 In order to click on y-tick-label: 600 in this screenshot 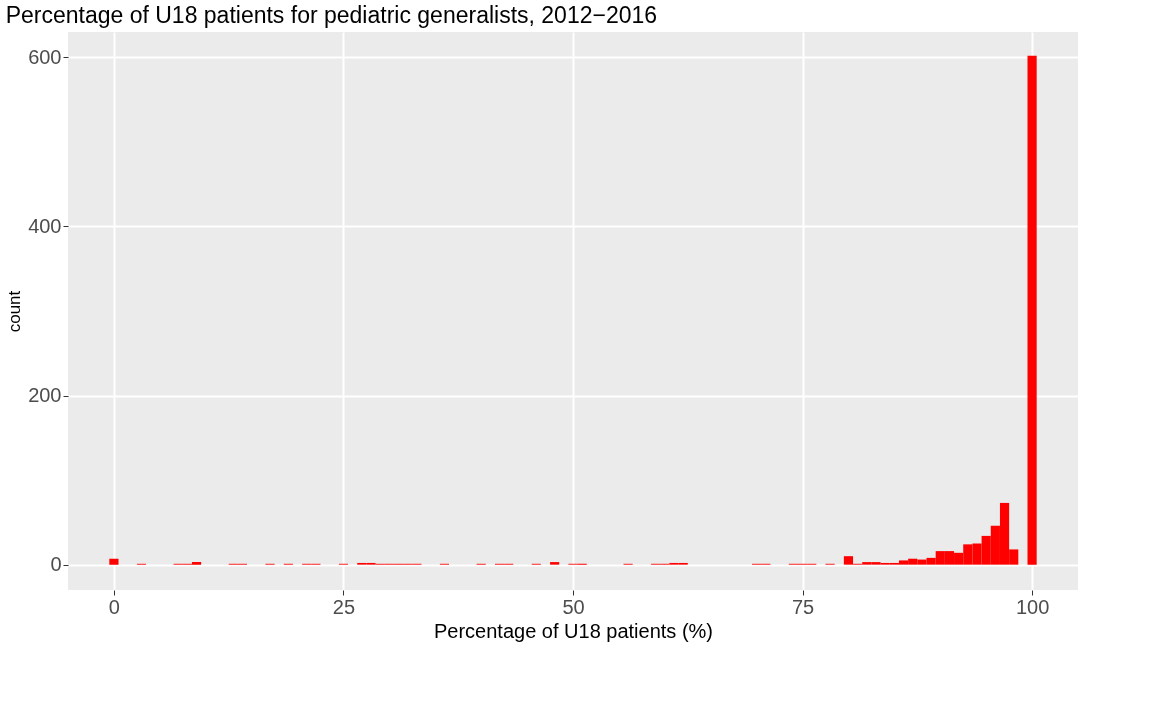, I will do `click(45, 56)`.